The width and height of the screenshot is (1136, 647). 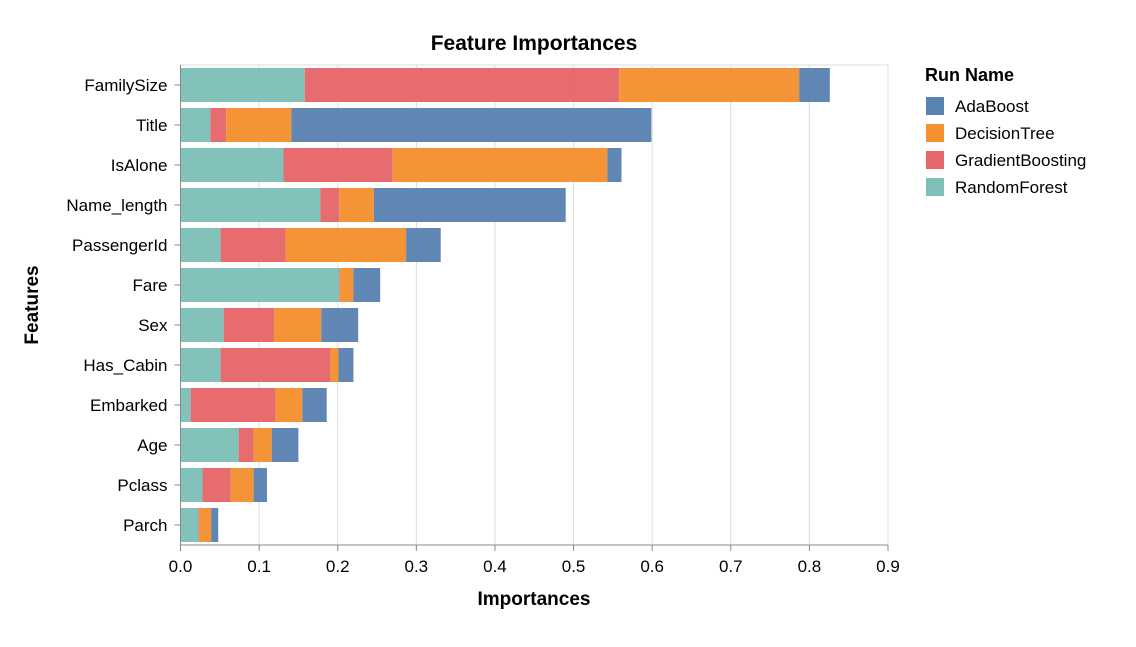 I want to click on legend-swatch-GradientBoosting, so click(x=935, y=160).